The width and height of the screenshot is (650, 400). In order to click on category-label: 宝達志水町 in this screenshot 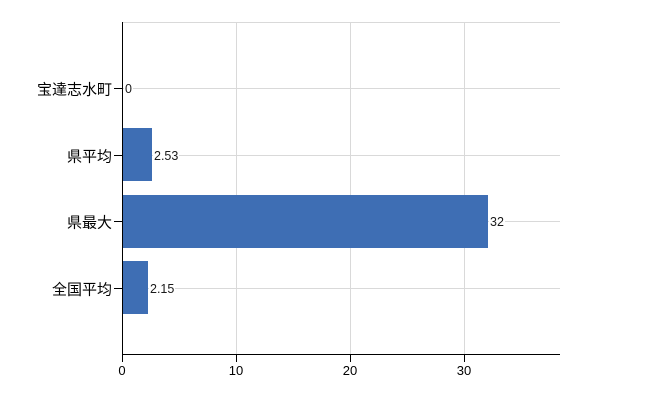, I will do `click(74, 90)`.